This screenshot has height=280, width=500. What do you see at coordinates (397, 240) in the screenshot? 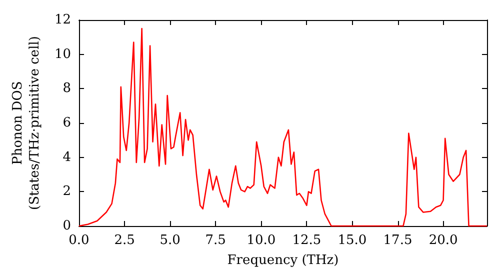
I see `x-tick-label: 17.5` at bounding box center [397, 240].